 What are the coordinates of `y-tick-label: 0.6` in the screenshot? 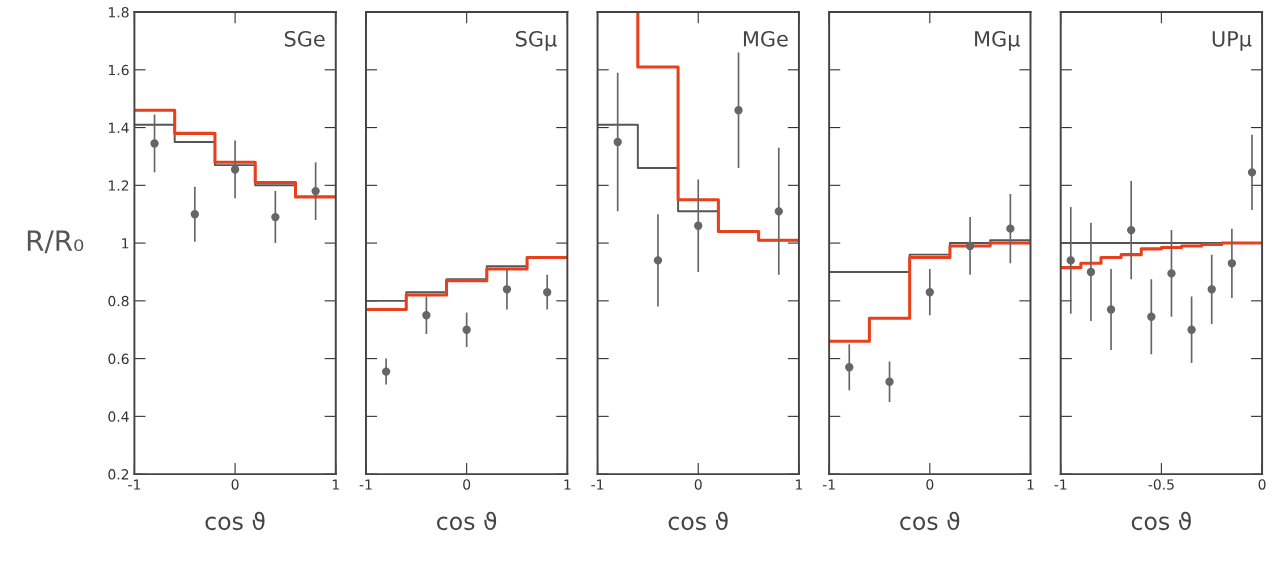 It's located at (118, 359).